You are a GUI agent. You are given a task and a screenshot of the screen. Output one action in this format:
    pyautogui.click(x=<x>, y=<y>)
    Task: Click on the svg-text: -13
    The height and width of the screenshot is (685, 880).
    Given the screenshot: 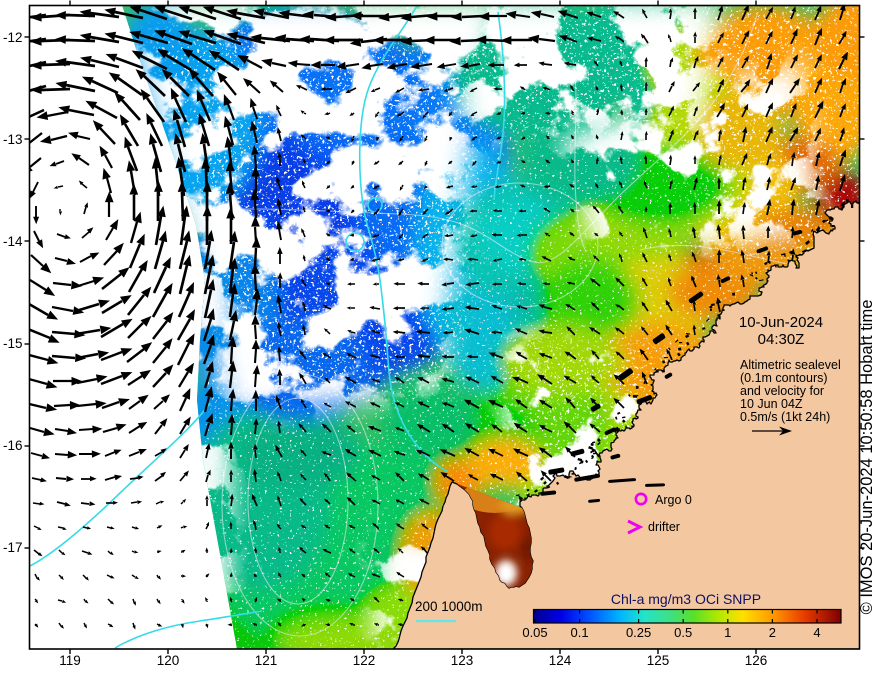 What is the action you would take?
    pyautogui.click(x=13, y=139)
    